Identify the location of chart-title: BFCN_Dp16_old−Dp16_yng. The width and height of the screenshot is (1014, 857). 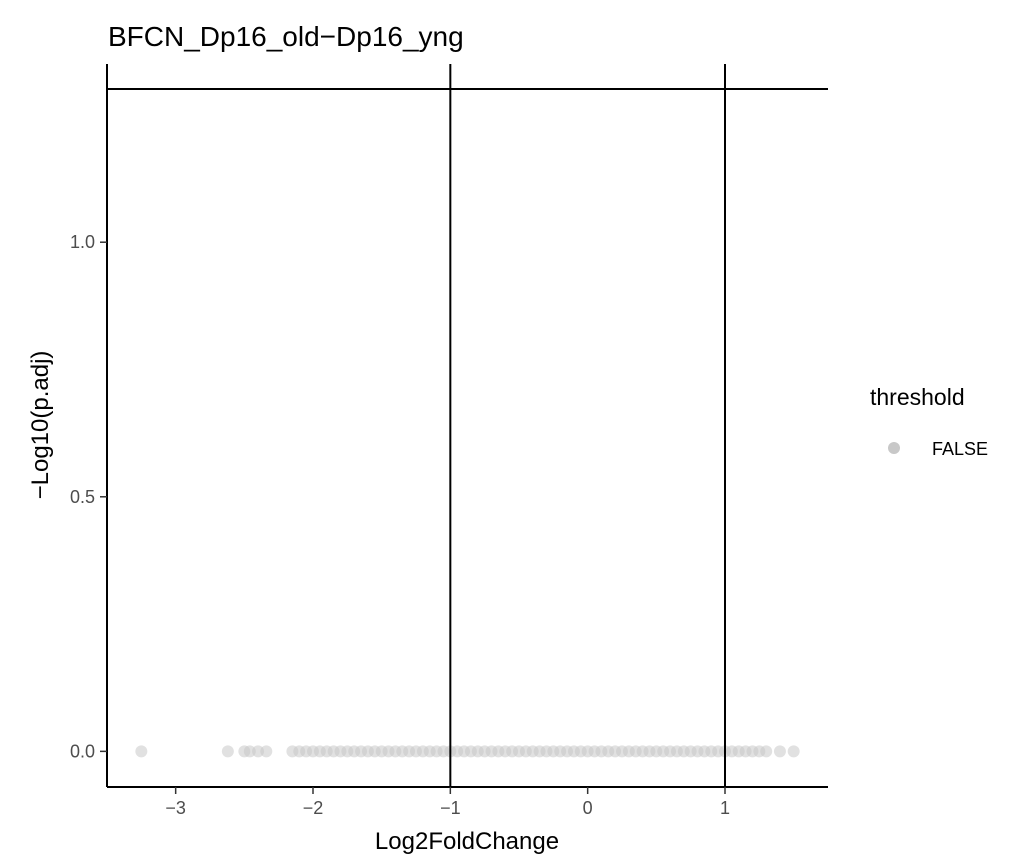
(286, 36).